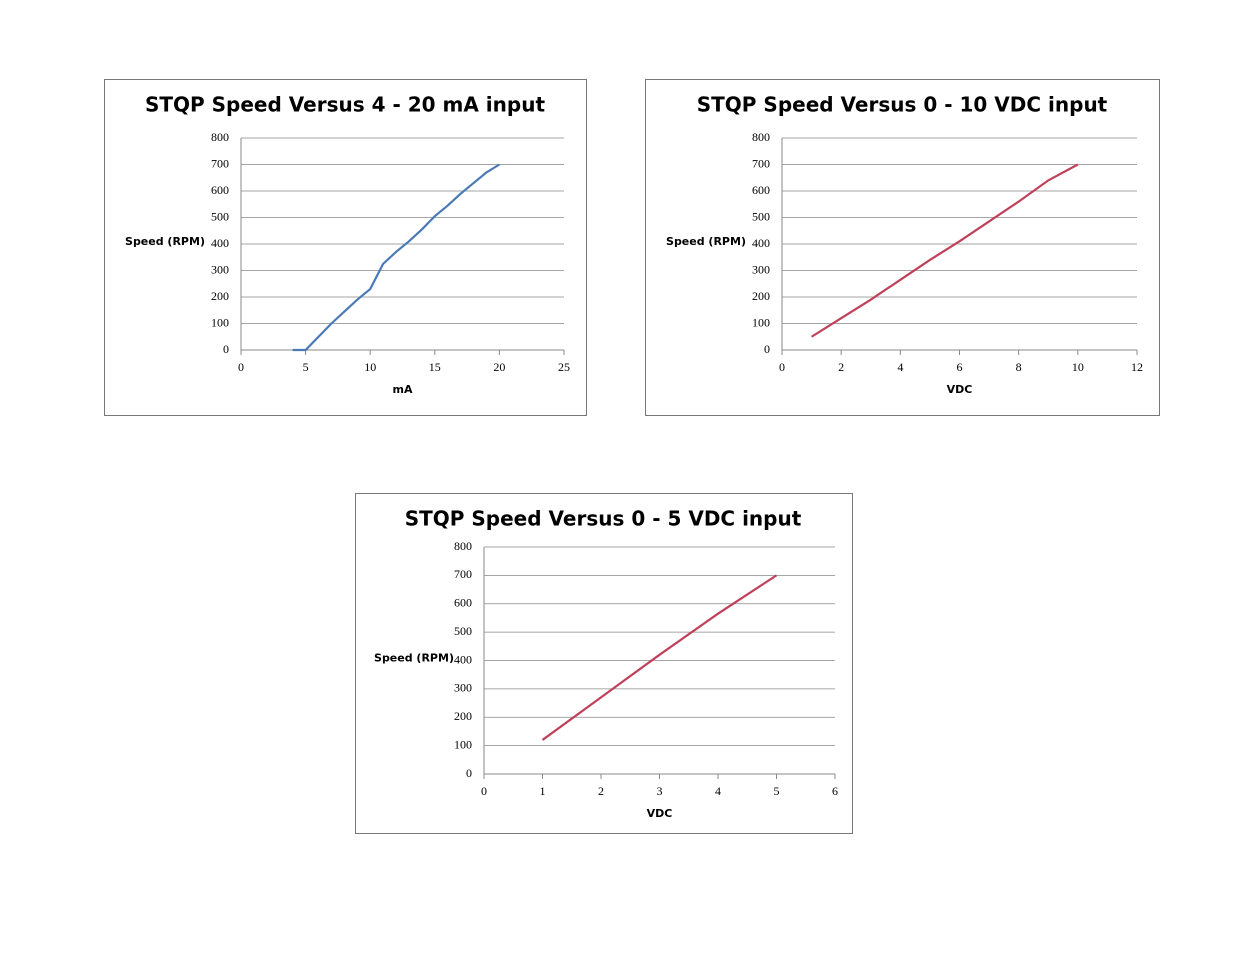  Describe the element at coordinates (660, 791) in the screenshot. I see `x-tick-label: 3` at that location.